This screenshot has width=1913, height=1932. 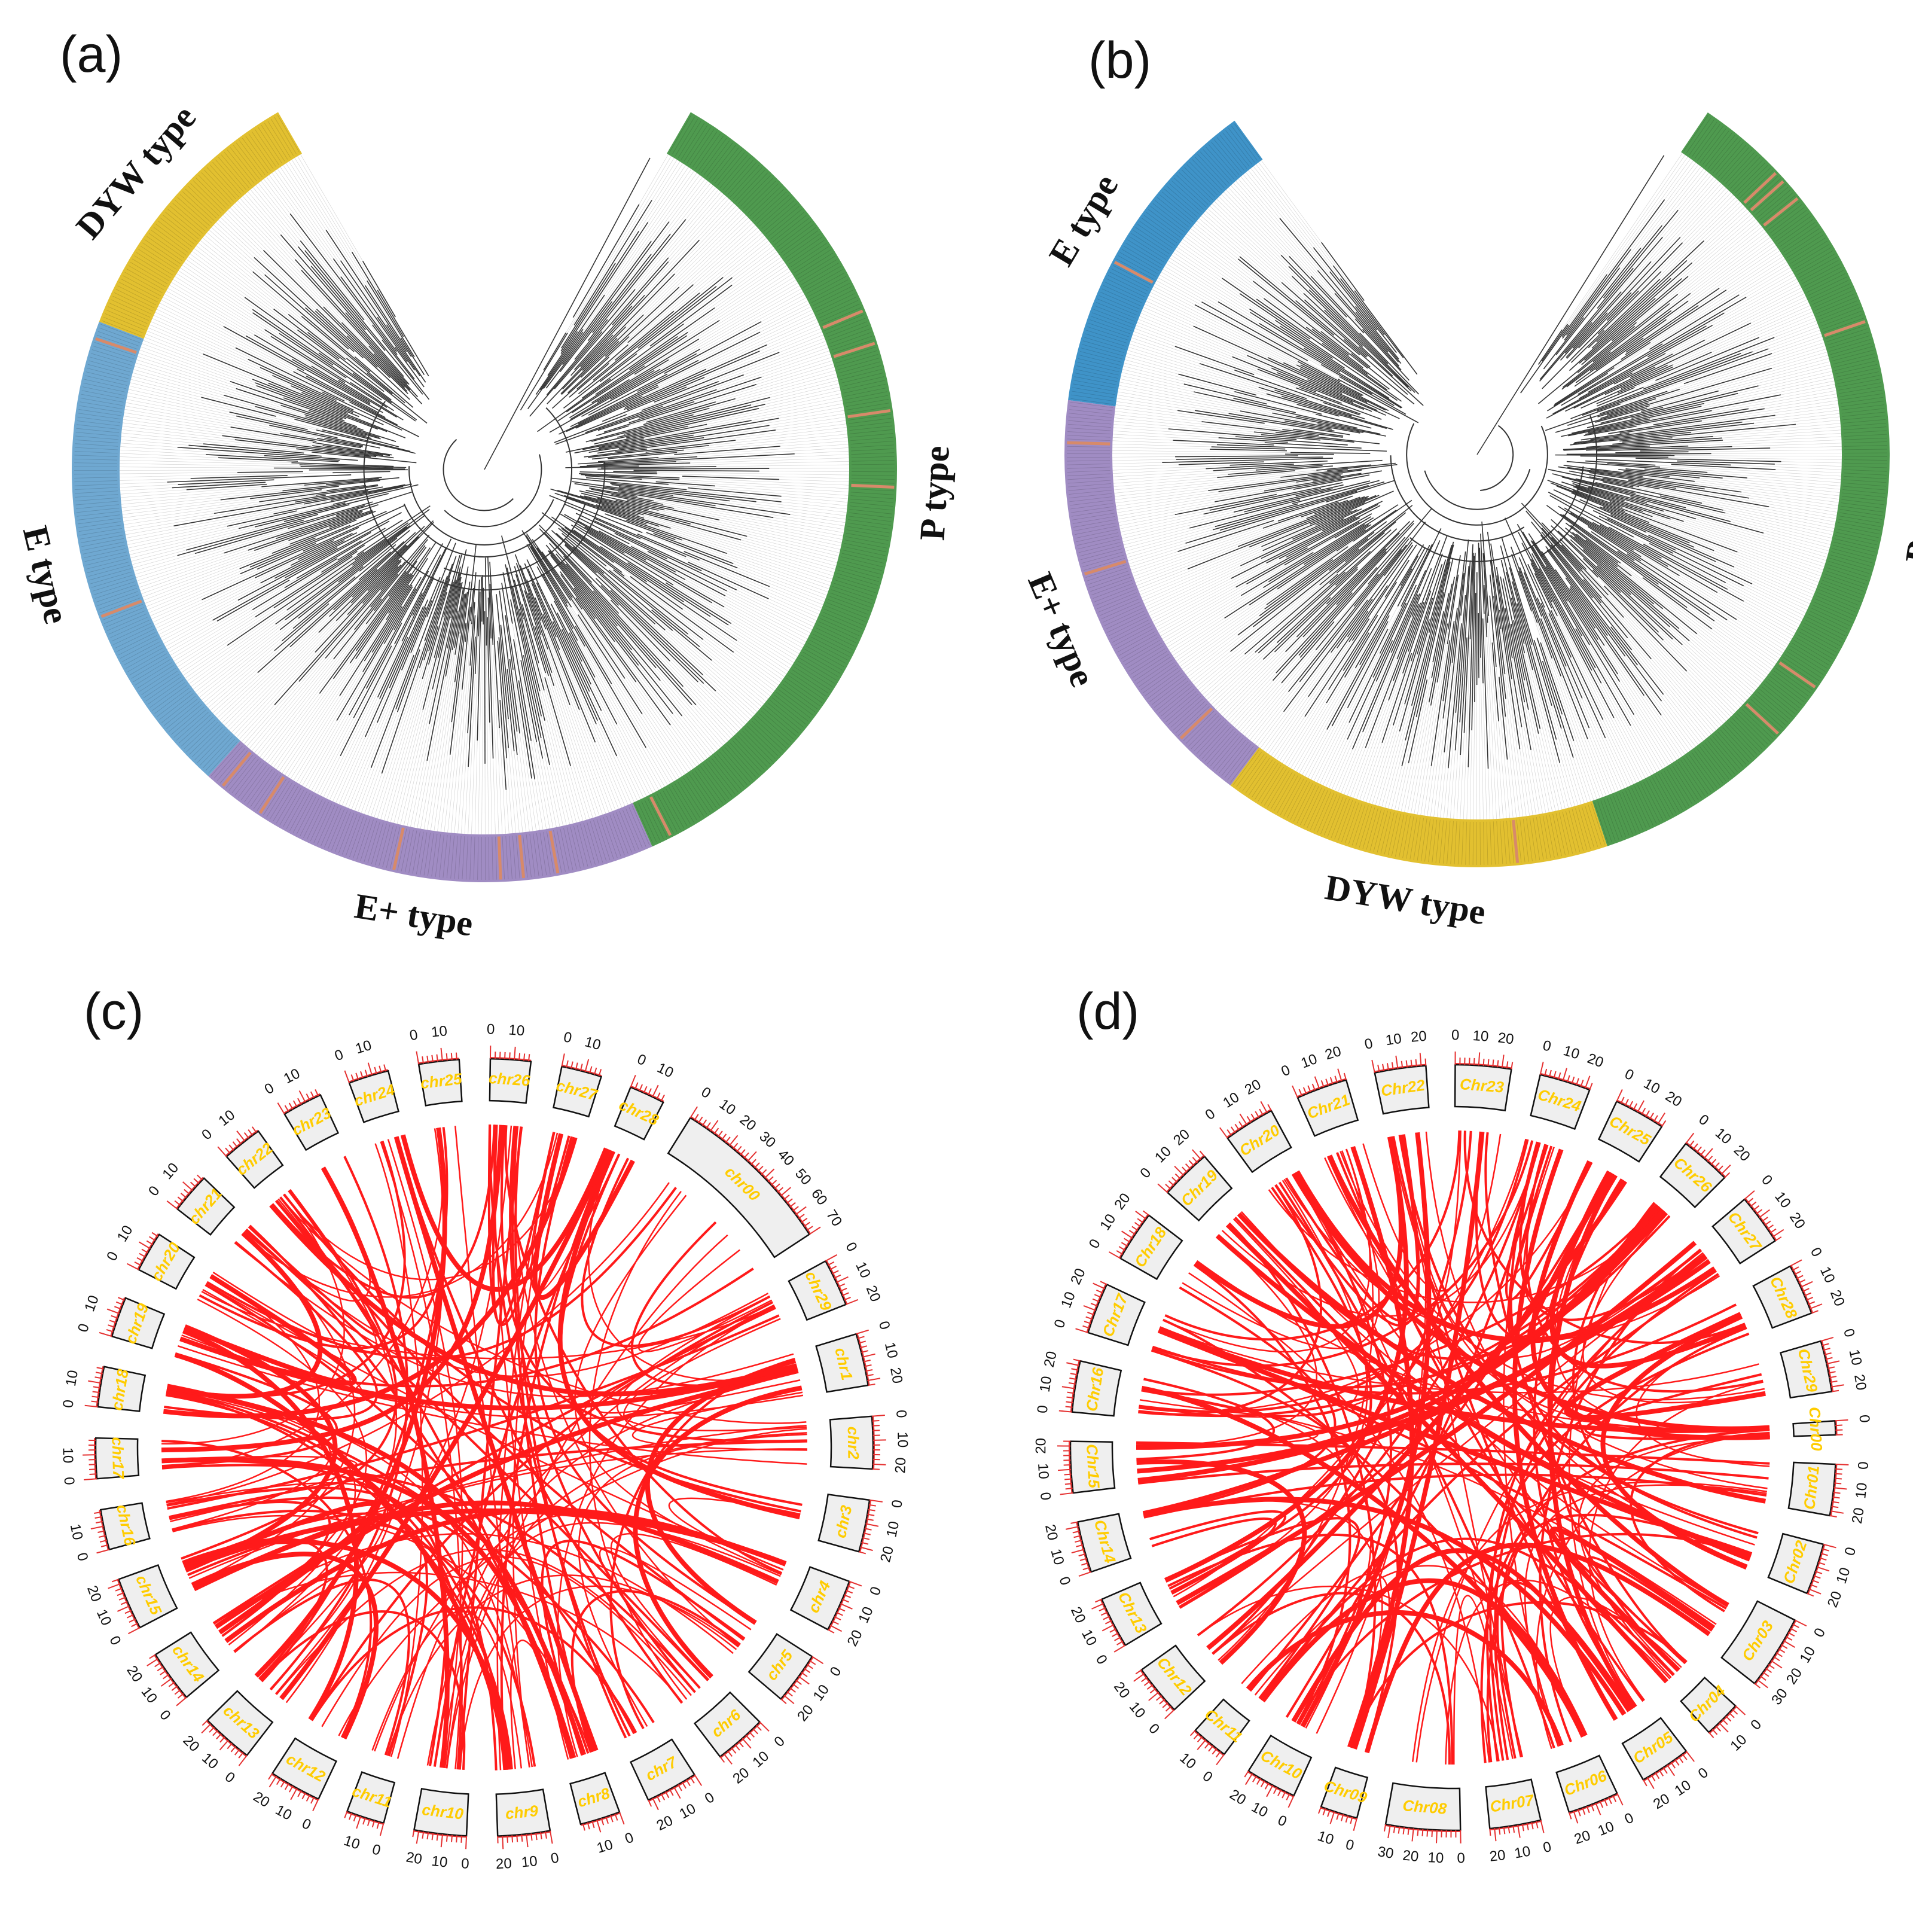 I want to click on tick-label: 0, so click(x=207, y=1134).